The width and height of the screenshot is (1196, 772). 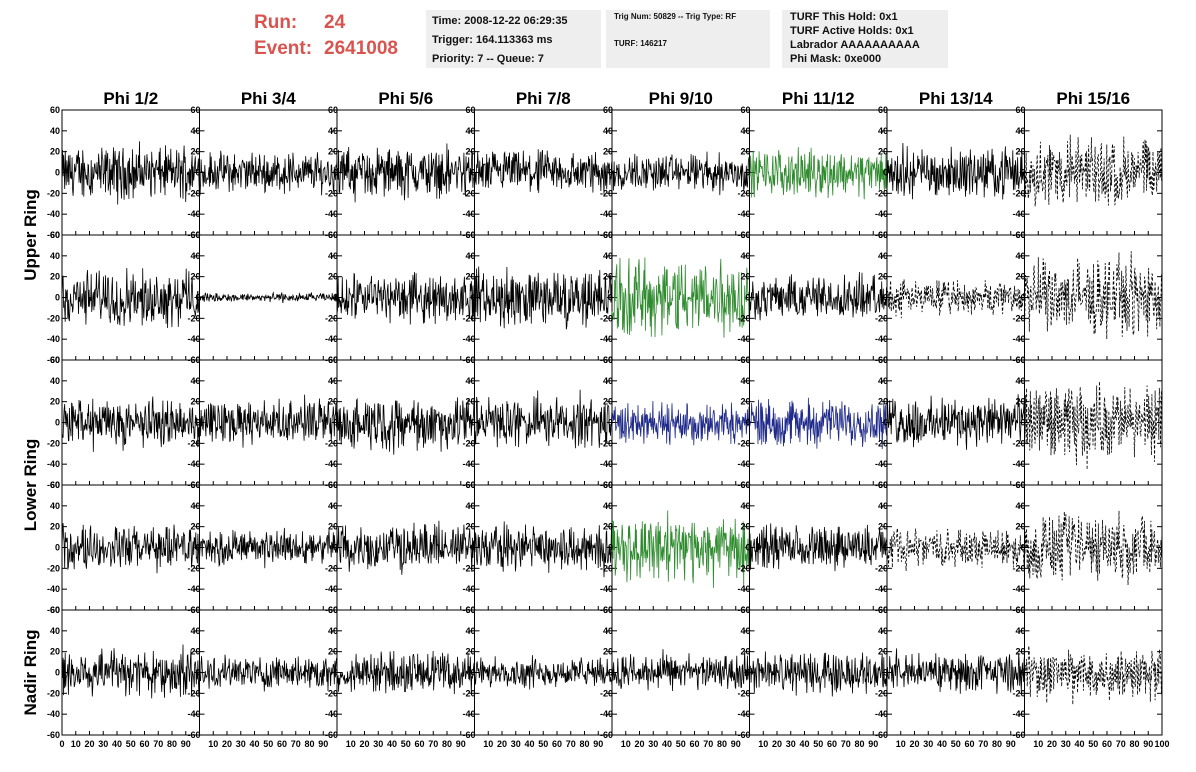 What do you see at coordinates (653, 744) in the screenshot?
I see `x-tick-label: 30` at bounding box center [653, 744].